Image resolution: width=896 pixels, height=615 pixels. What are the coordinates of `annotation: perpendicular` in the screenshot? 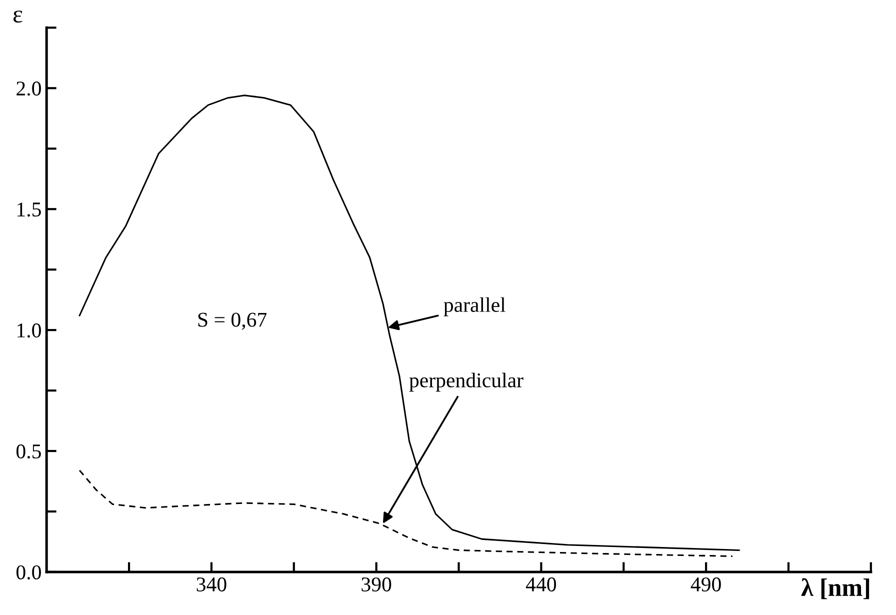 It's located at (466, 382).